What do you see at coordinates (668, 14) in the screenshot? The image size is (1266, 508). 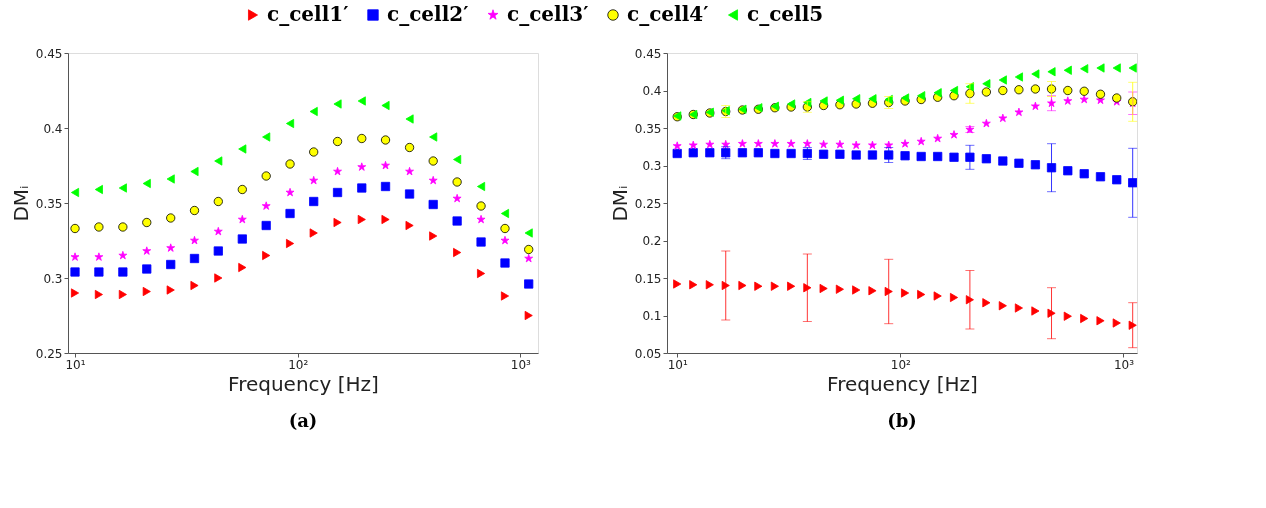 I see `legend-label: c_cell4′` at bounding box center [668, 14].